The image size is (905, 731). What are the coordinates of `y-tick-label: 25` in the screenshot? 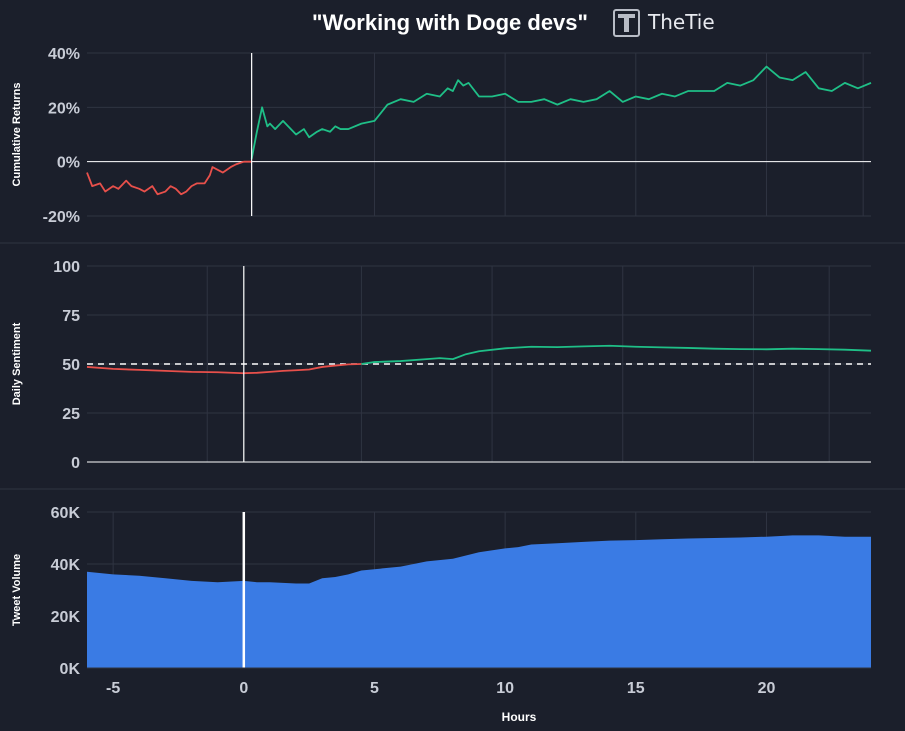 It's located at (71, 414).